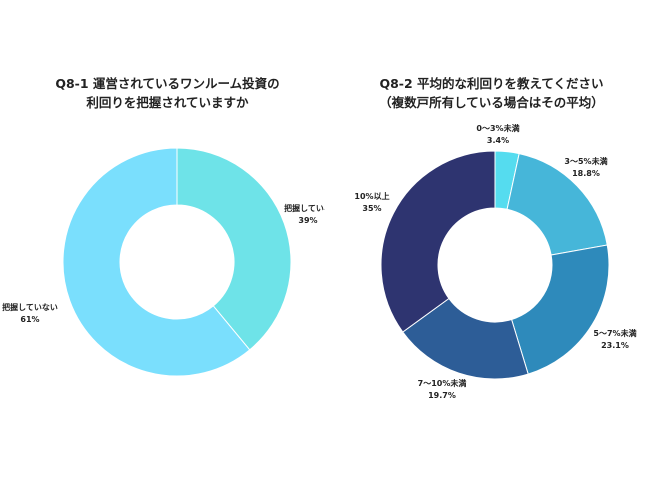  Describe the element at coordinates (167, 102) in the screenshot. I see `chart-title-line-2: 利回りを把握されていますか` at that location.